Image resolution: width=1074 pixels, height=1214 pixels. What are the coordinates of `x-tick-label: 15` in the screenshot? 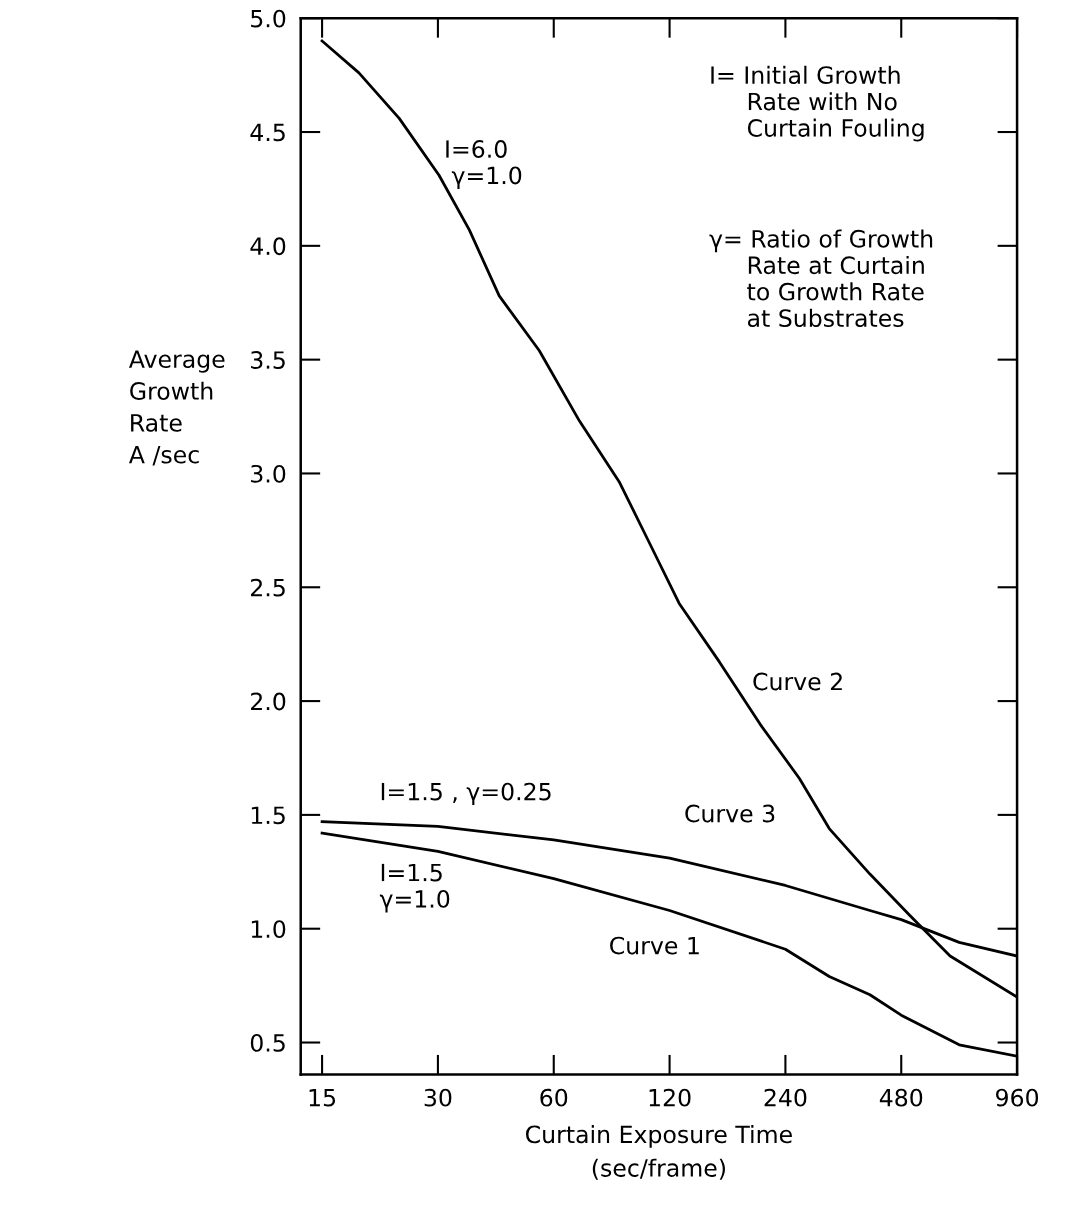 It's located at (322, 1098).